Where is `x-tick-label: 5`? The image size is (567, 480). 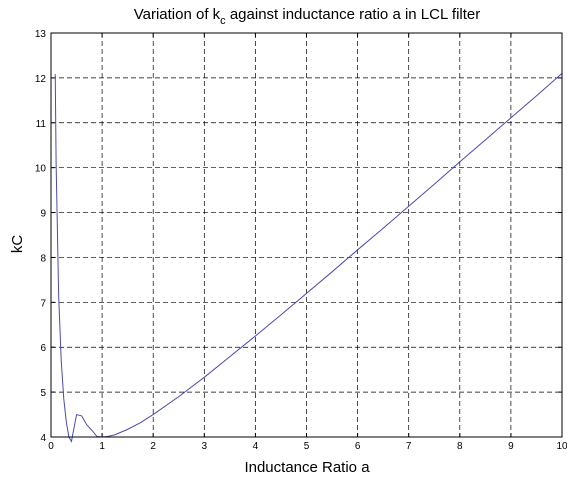 x-tick-label: 5 is located at coordinates (307, 446).